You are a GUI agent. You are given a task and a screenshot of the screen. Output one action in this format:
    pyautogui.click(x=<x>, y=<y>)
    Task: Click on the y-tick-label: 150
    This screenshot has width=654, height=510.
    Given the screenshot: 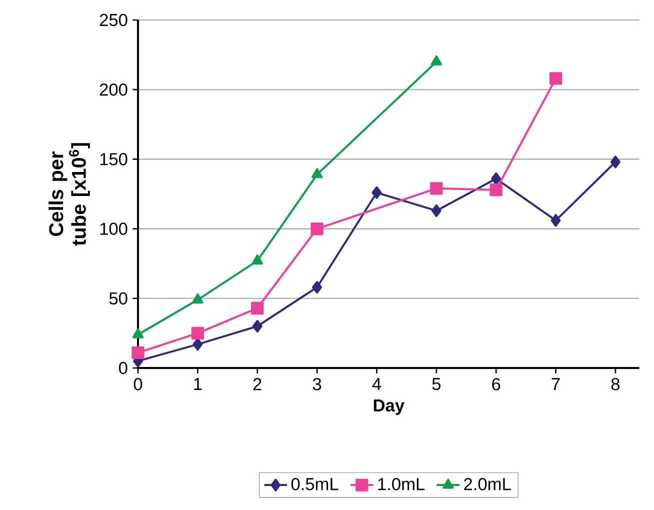 What is the action you would take?
    pyautogui.click(x=114, y=159)
    